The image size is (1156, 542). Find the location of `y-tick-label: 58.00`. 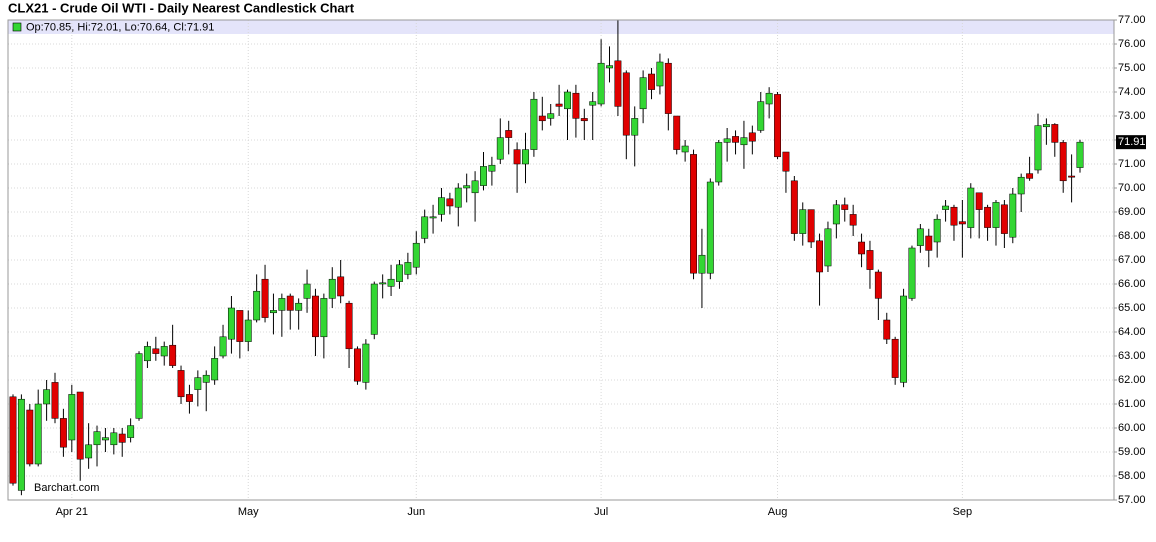

y-tick-label: 58.00 is located at coordinates (1132, 476).